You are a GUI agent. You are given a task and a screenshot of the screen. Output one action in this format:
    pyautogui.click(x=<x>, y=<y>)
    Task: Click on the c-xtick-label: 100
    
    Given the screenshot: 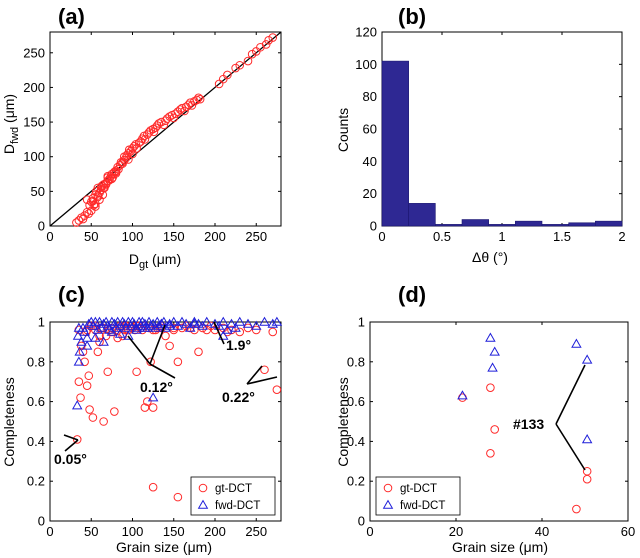 What is the action you would take?
    pyautogui.click(x=133, y=531)
    